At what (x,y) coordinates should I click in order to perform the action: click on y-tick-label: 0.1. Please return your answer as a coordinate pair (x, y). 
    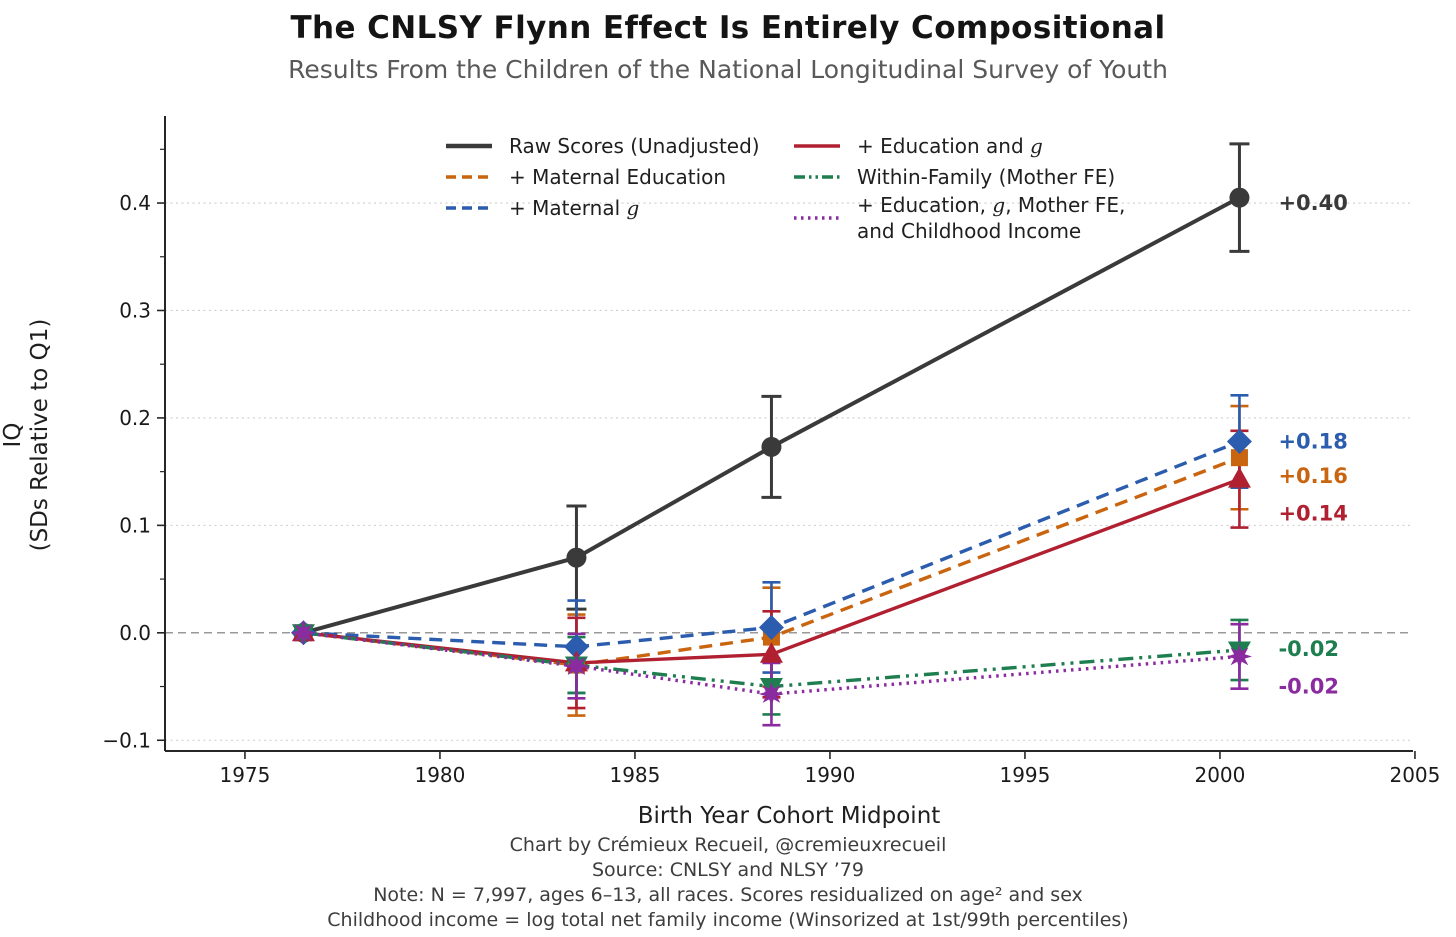
    Looking at the image, I should click on (135, 525).